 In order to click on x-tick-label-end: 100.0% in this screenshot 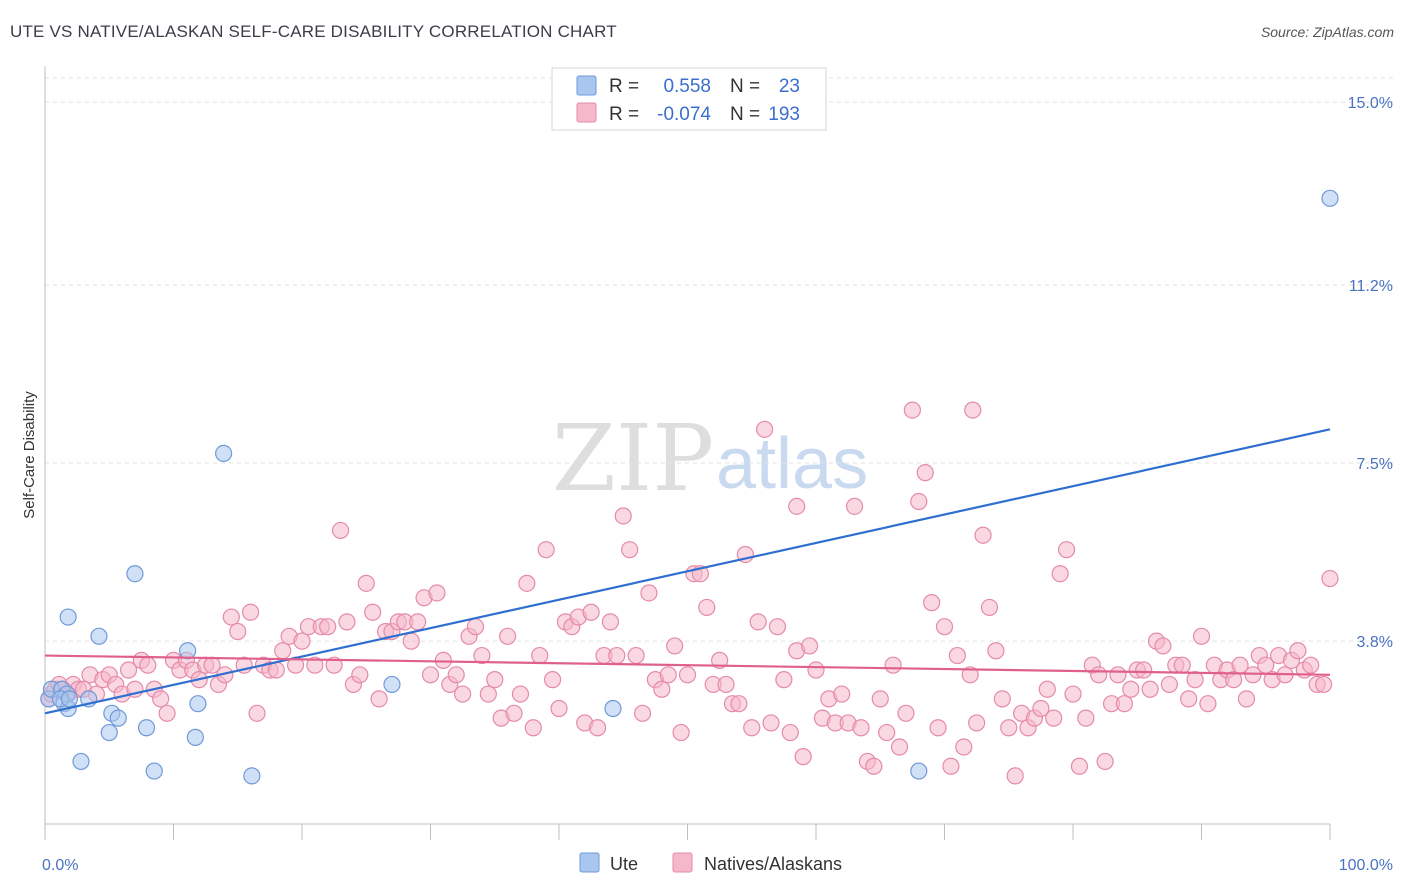, I will do `click(1366, 865)`.